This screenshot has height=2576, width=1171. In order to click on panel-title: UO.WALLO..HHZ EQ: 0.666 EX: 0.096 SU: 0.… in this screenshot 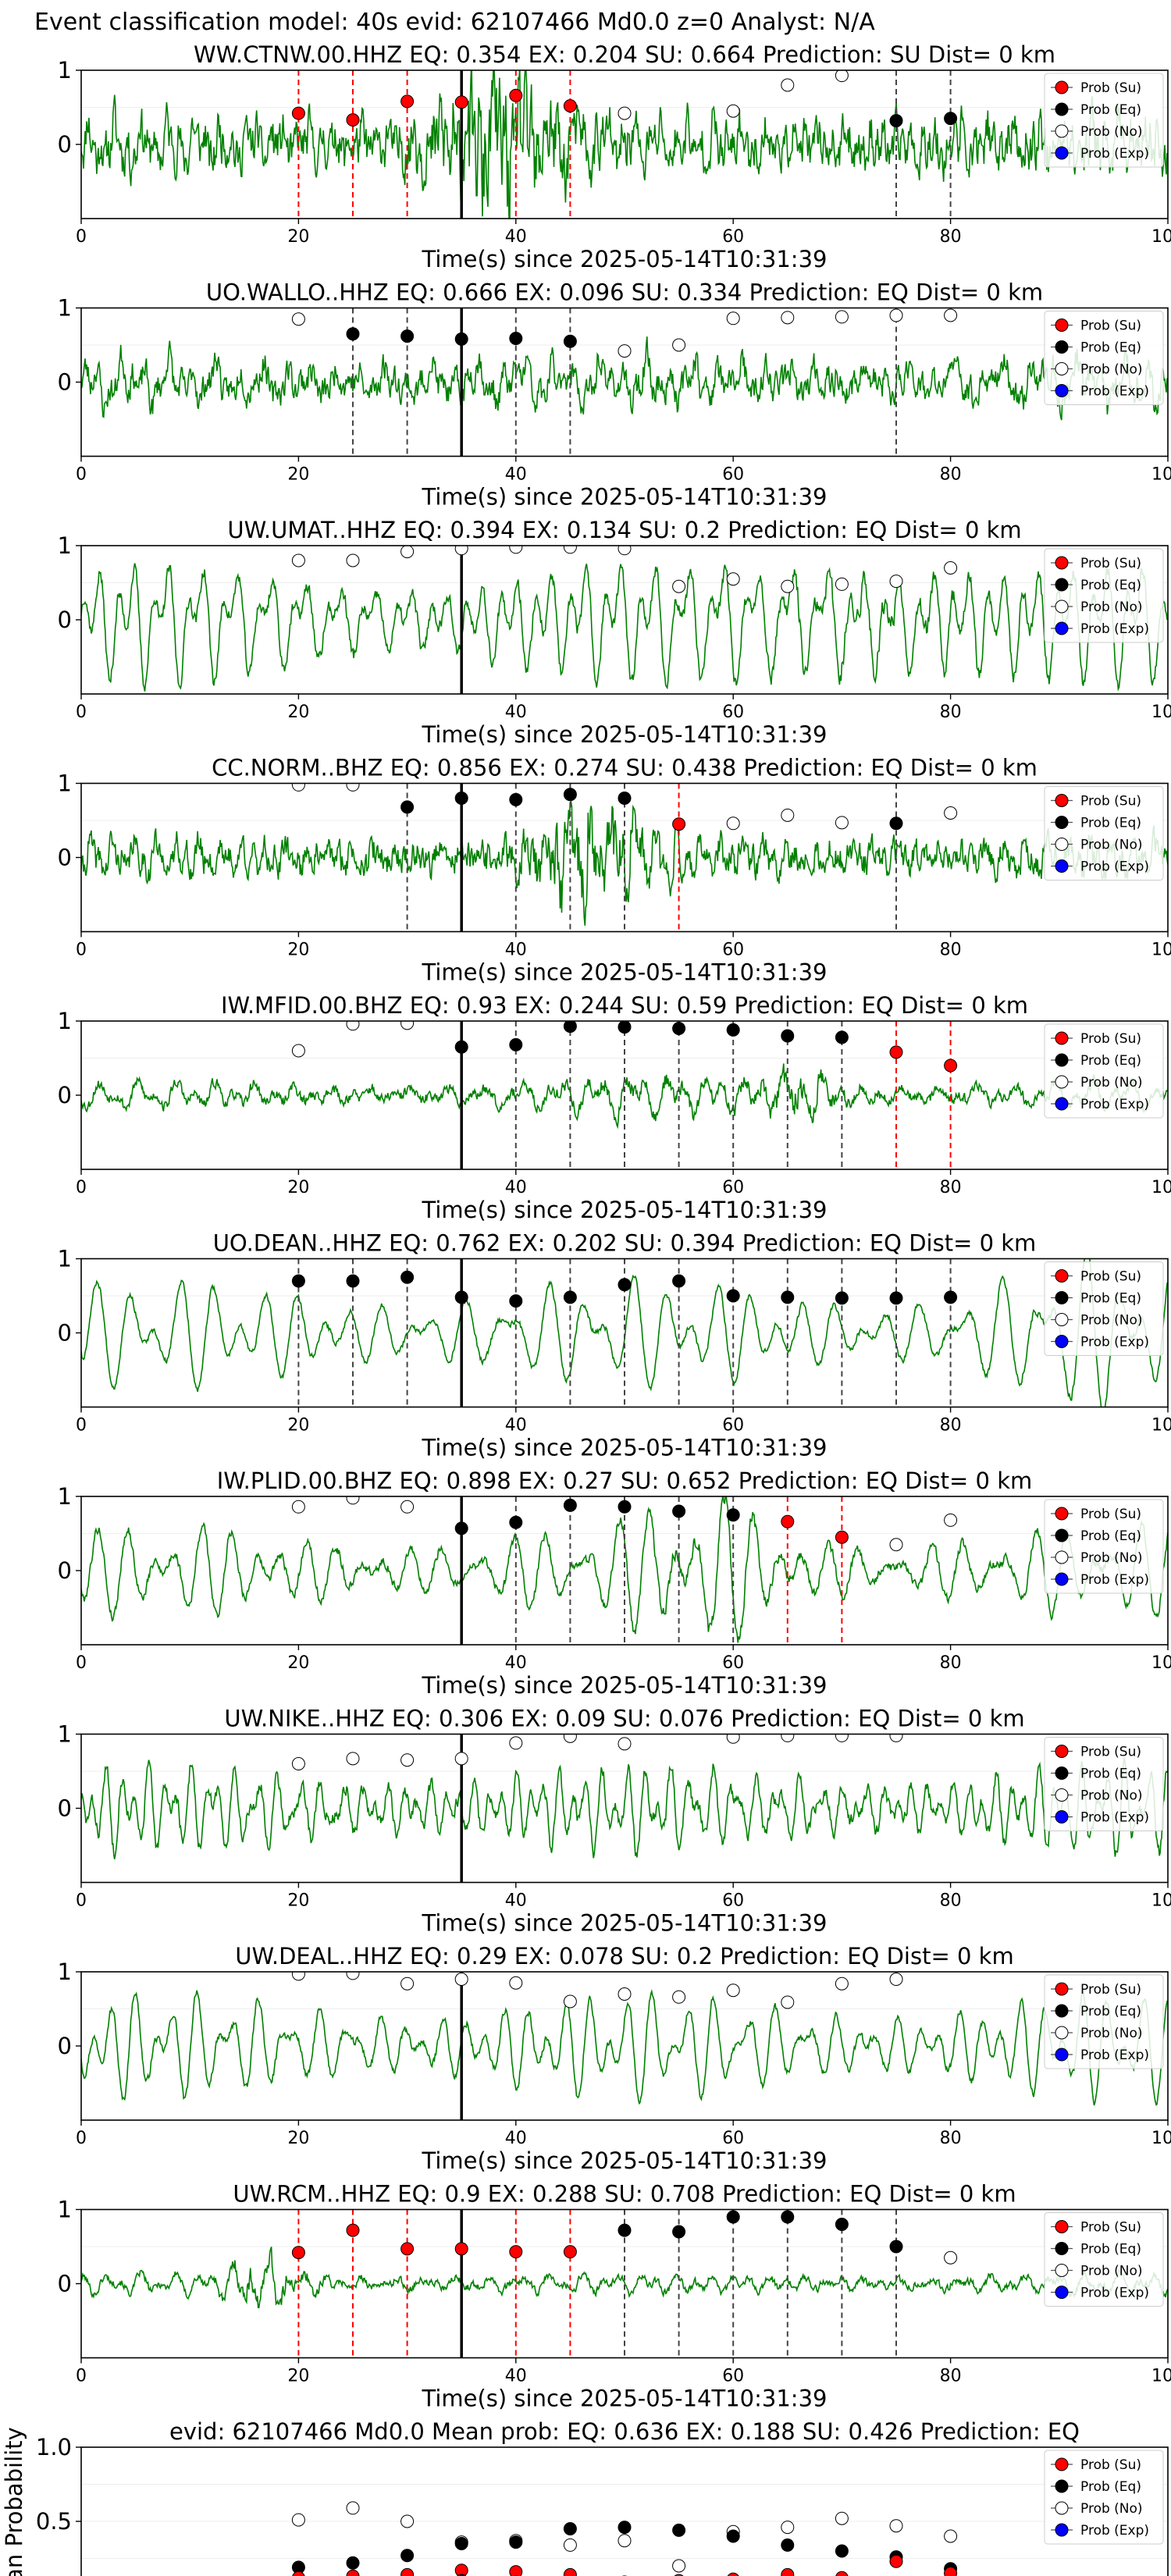, I will do `click(624, 292)`.